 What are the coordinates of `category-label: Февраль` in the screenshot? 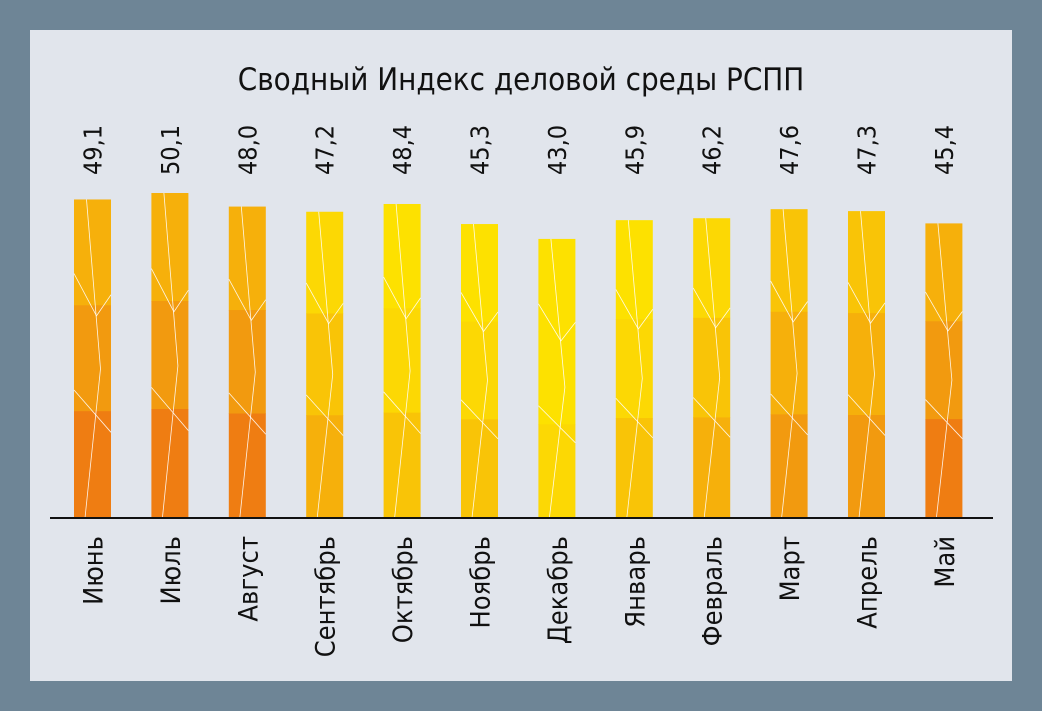 It's located at (713, 591).